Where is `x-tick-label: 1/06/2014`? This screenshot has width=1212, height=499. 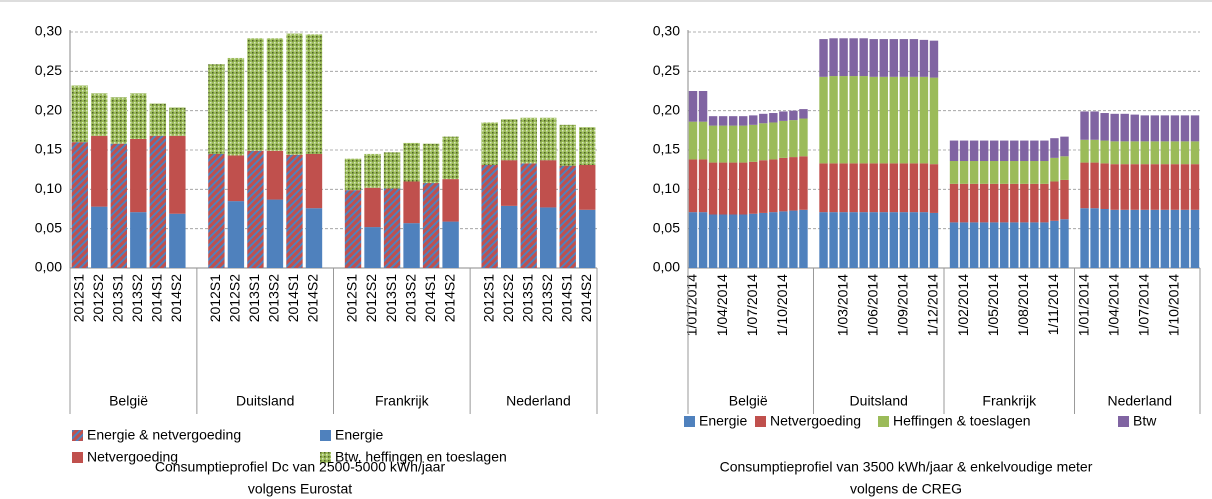
x-tick-label: 1/06/2014 is located at coordinates (872, 305).